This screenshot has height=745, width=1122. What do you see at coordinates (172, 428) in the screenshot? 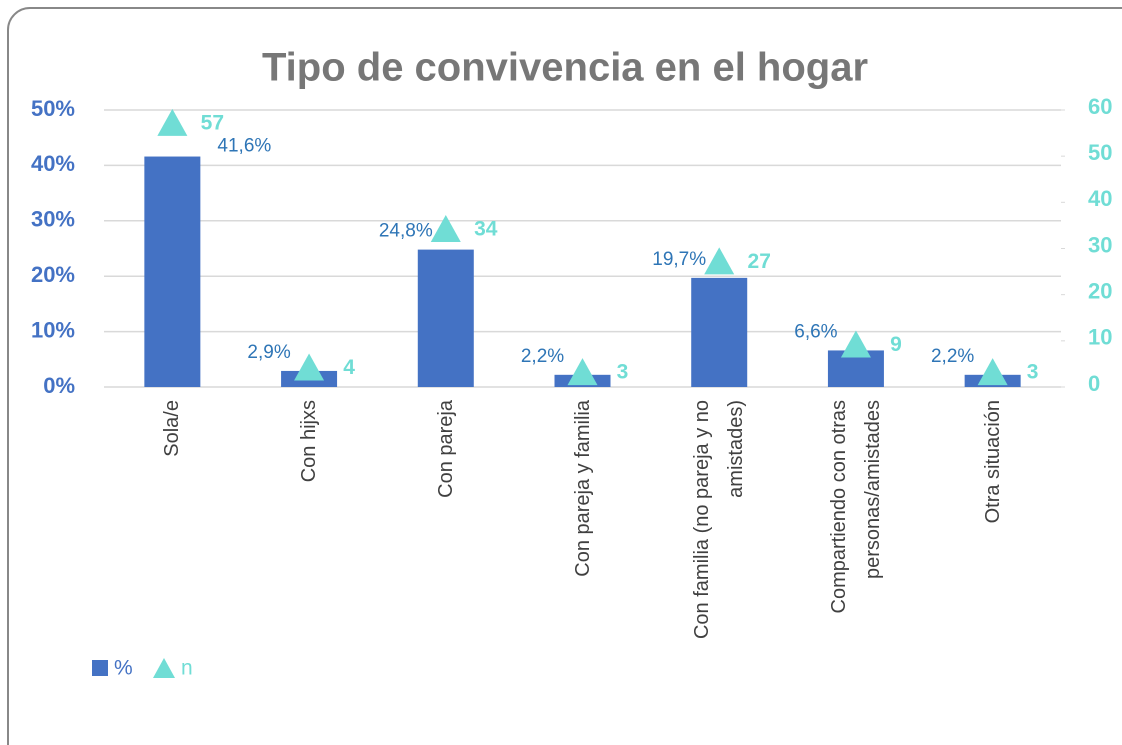
I see `x-tick-label: Sola/e` at bounding box center [172, 428].